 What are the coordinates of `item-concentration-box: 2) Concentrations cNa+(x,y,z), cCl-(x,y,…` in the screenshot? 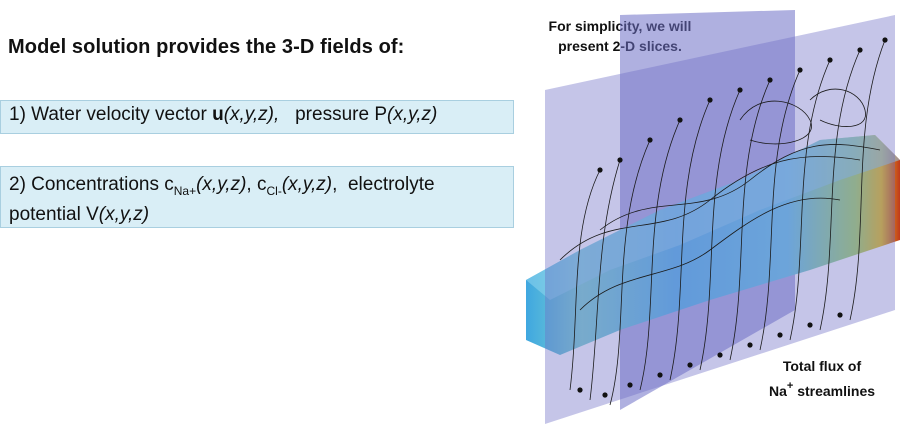 It's located at (257, 197).